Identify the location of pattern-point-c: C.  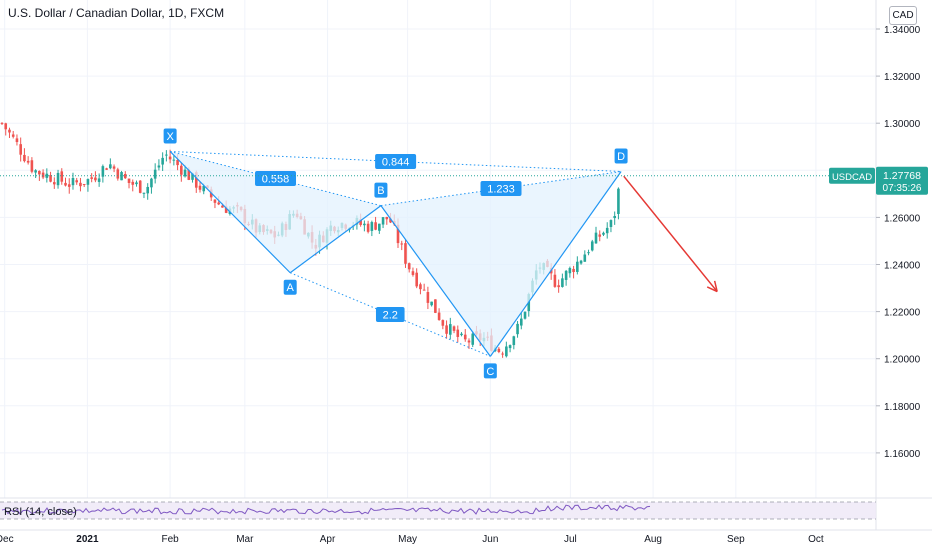
(490, 371).